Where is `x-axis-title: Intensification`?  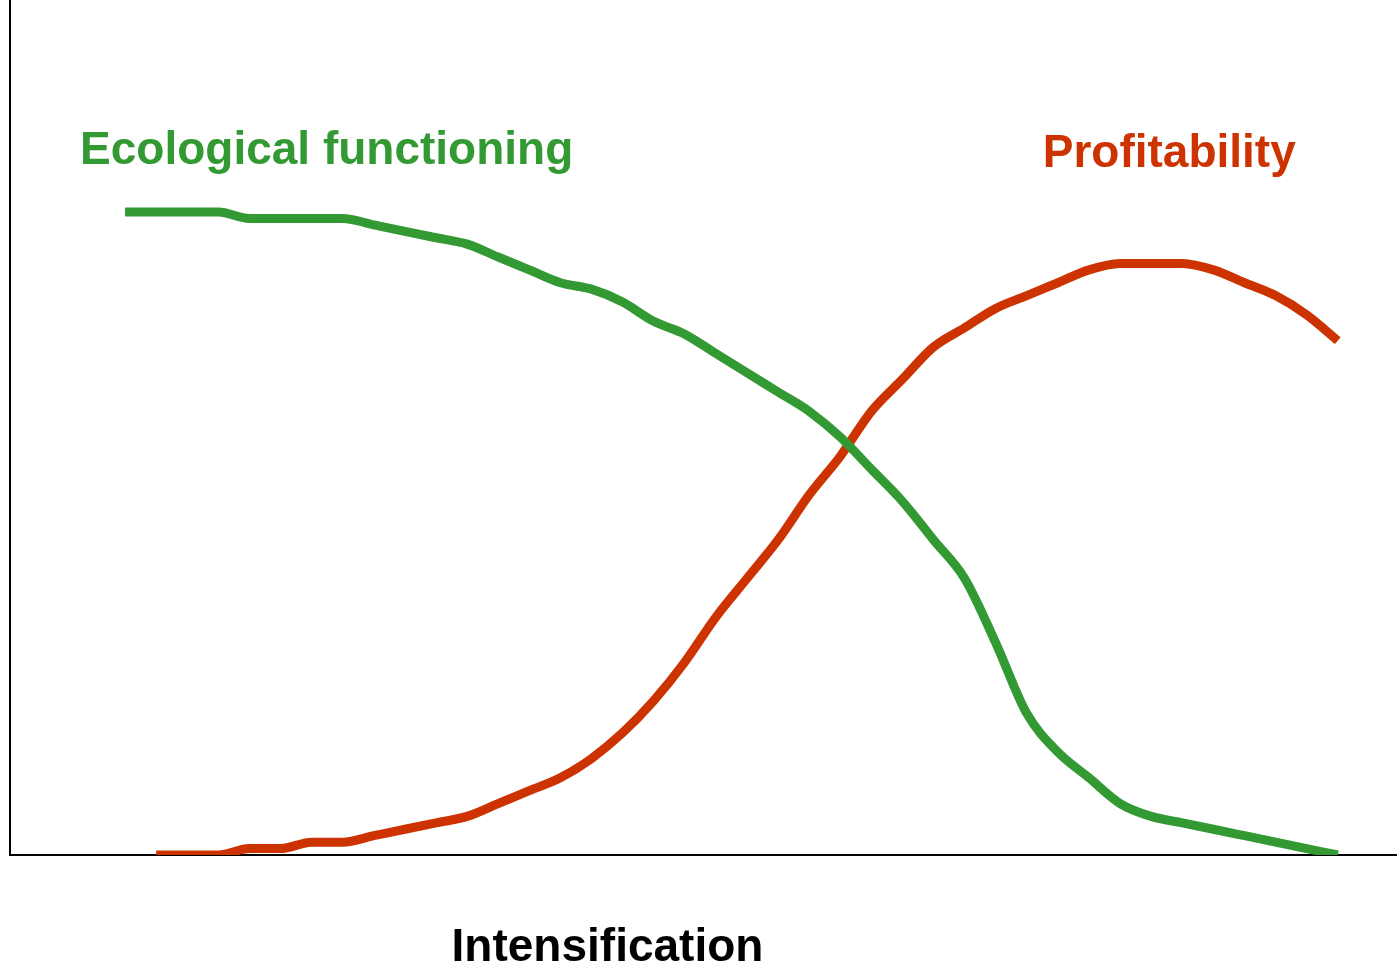 x-axis-title: Intensification is located at coordinates (607, 945).